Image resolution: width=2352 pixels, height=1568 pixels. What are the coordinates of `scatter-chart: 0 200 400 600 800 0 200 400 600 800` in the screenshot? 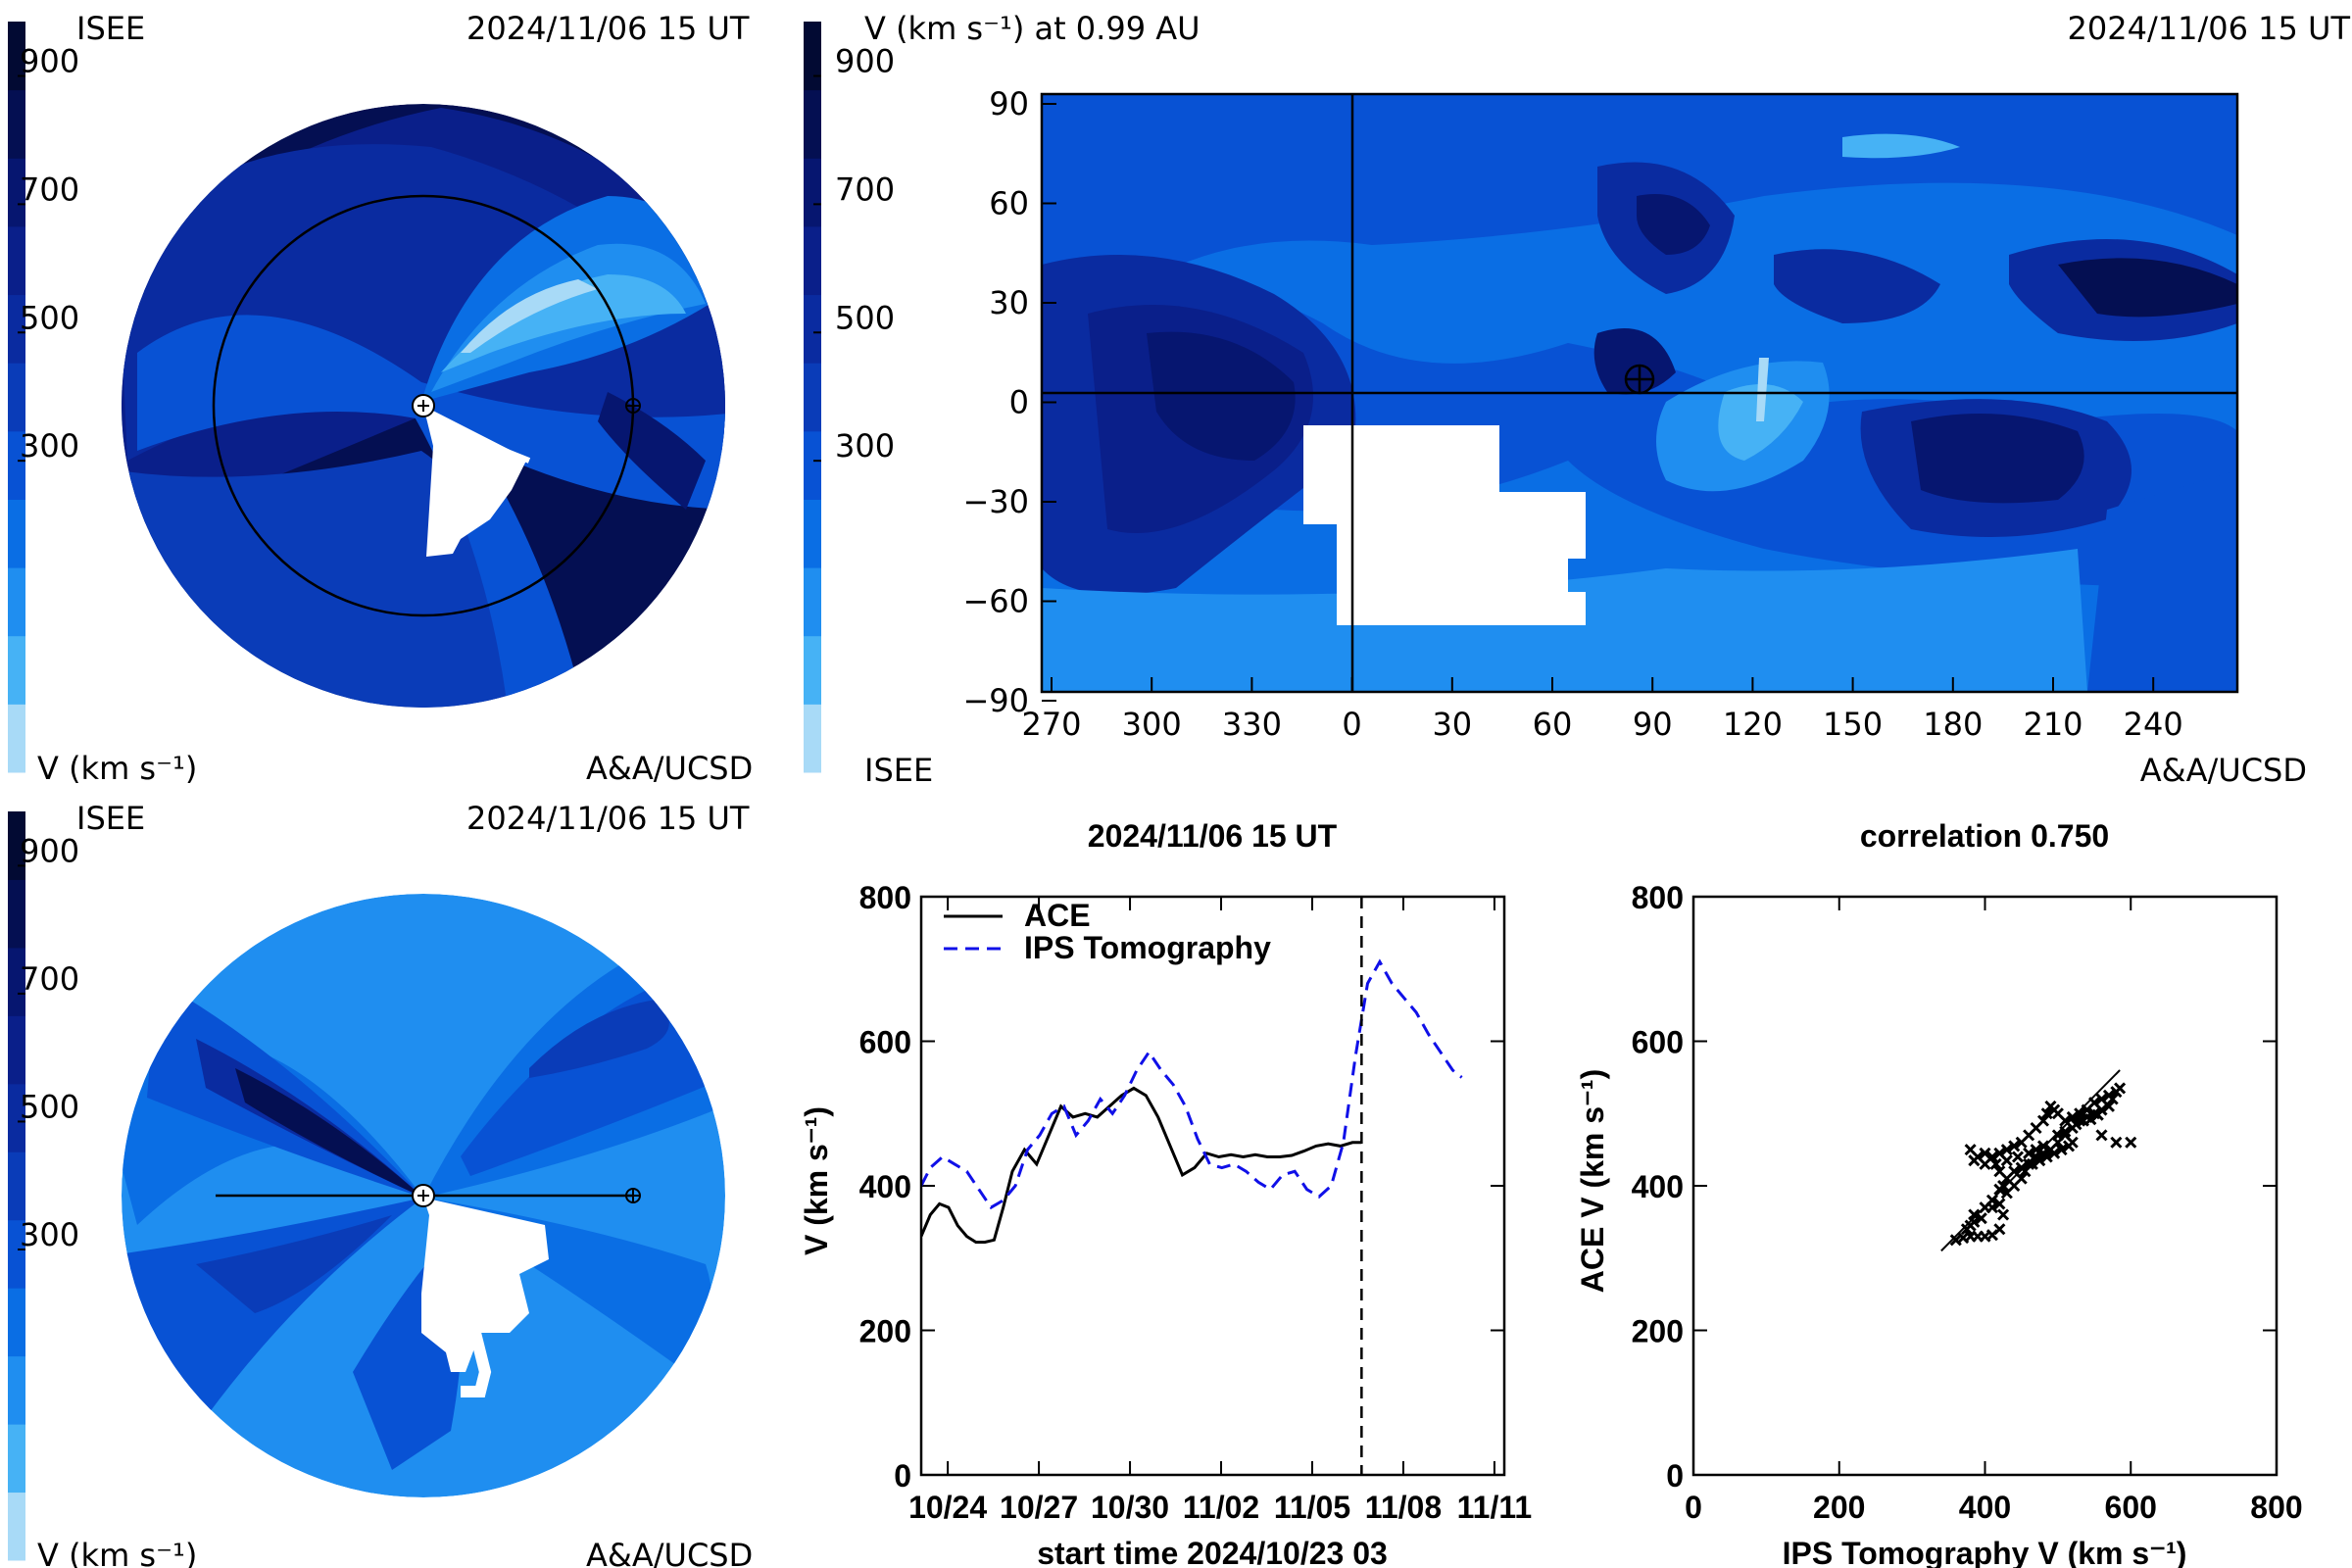 It's located at (1967, 1202).